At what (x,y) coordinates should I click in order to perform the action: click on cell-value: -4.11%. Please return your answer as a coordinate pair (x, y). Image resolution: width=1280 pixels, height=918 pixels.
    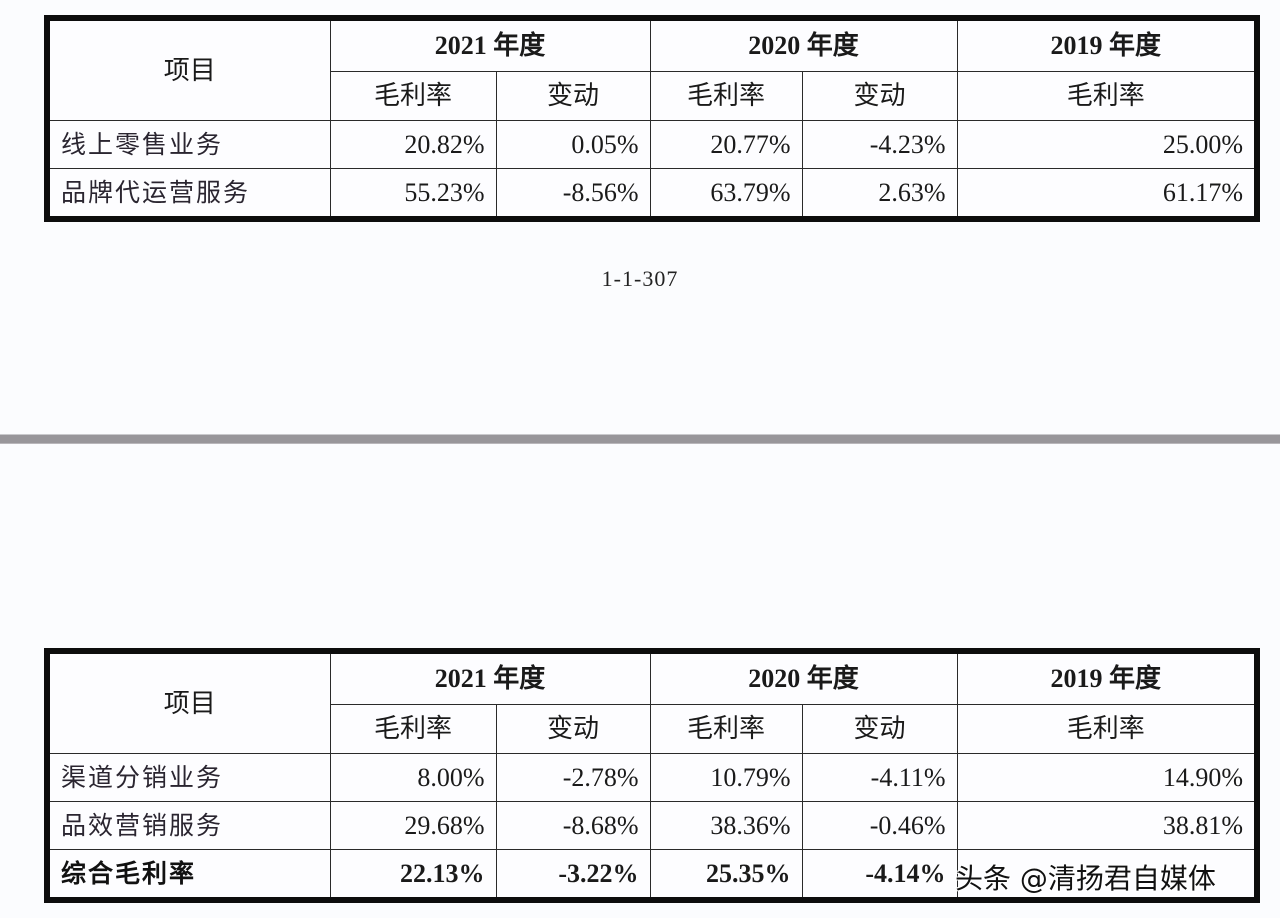
    Looking at the image, I should click on (879, 777).